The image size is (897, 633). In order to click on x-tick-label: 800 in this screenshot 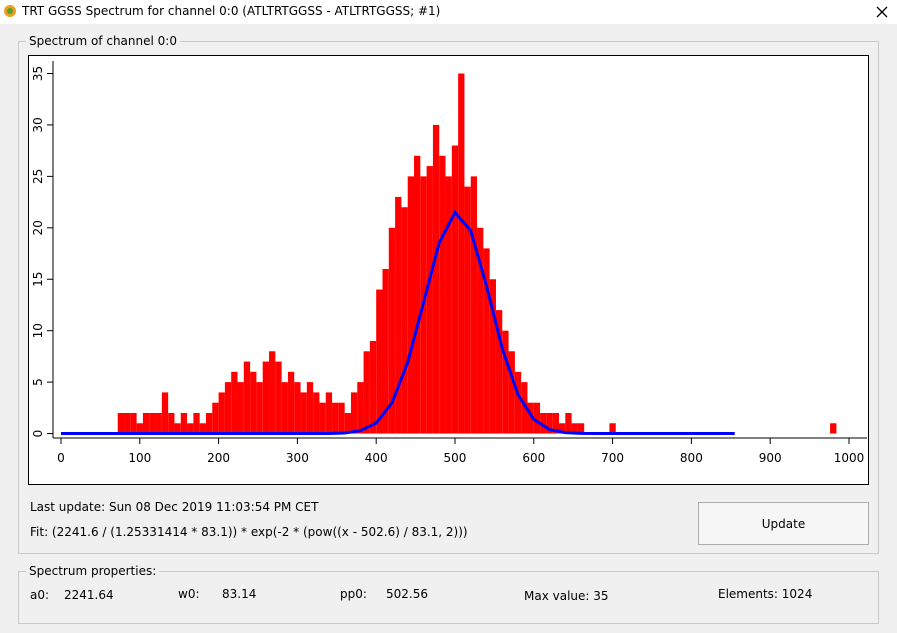, I will do `click(691, 458)`.